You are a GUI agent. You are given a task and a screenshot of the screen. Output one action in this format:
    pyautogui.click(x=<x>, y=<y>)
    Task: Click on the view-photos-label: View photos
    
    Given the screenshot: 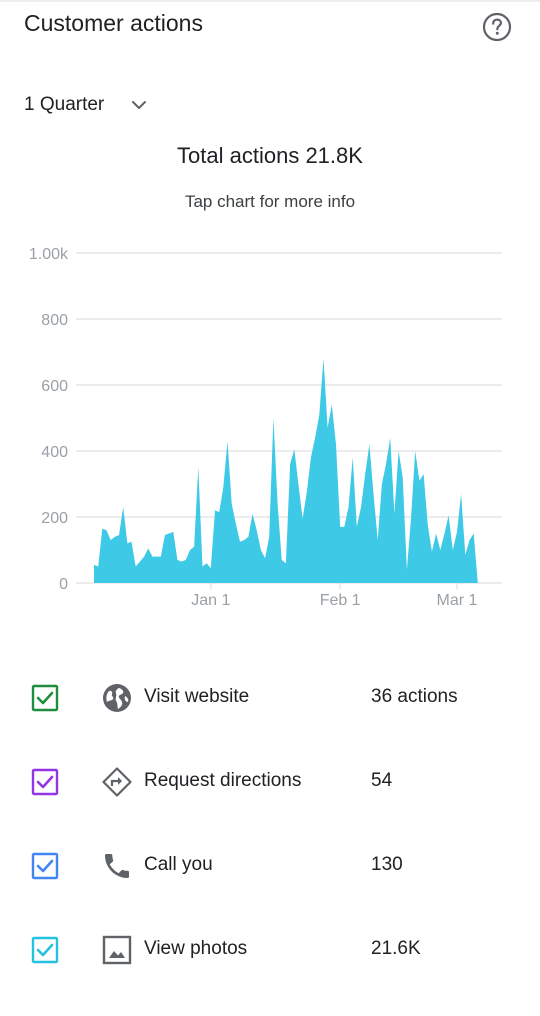 What is the action you would take?
    pyautogui.click(x=196, y=948)
    